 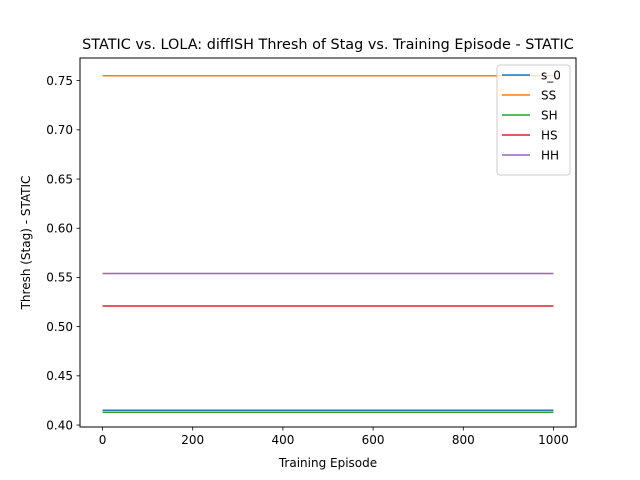 What do you see at coordinates (59, 179) in the screenshot?
I see `y-tick-label: 0.65` at bounding box center [59, 179].